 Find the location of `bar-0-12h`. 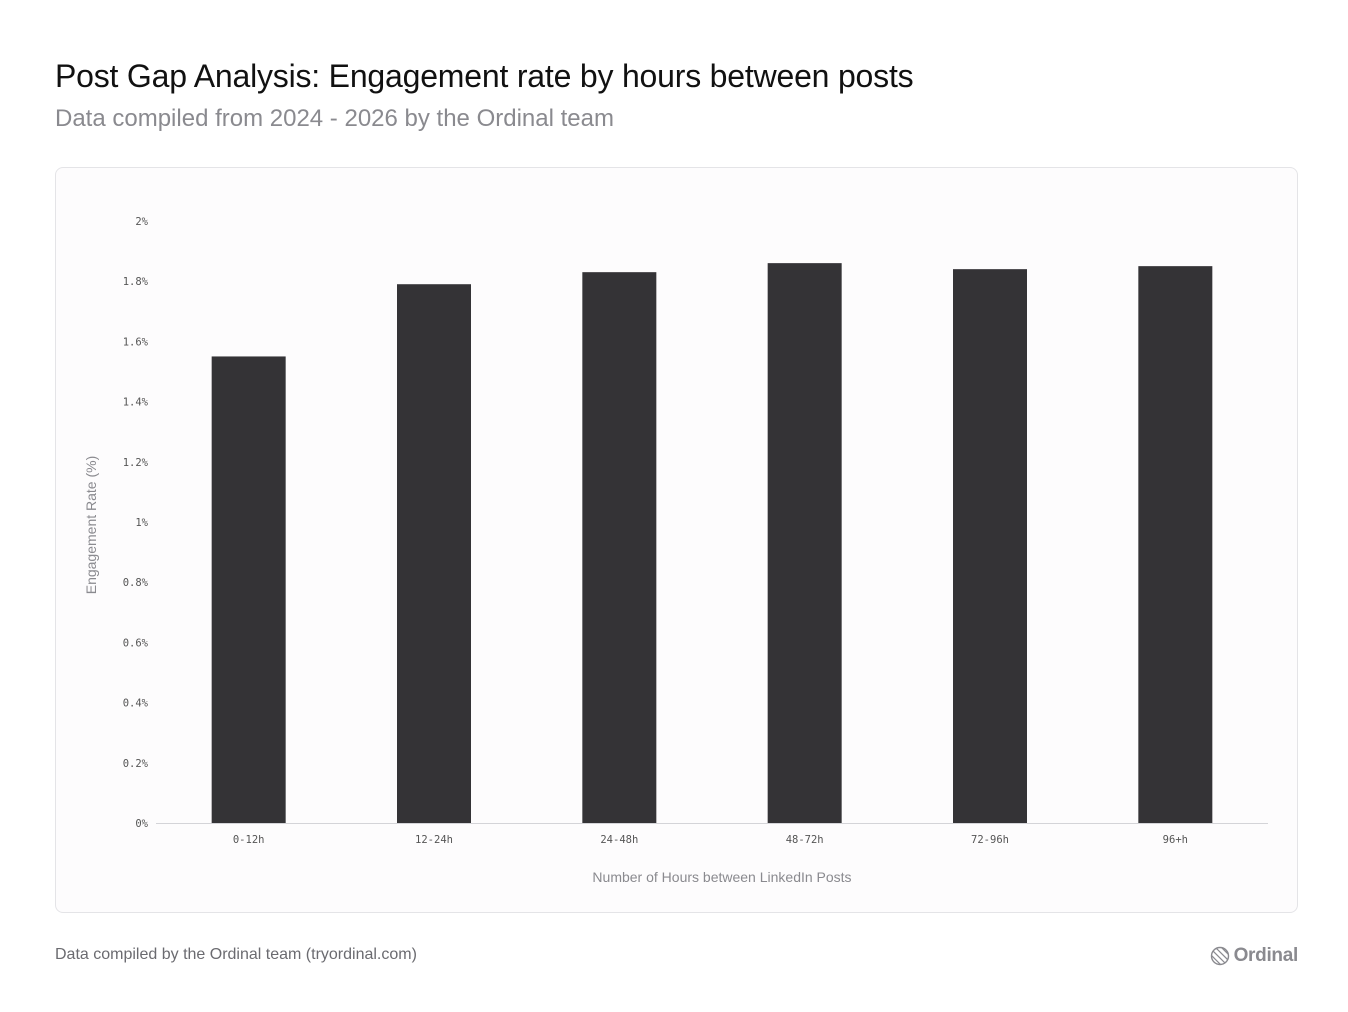

bar-0-12h is located at coordinates (248, 589).